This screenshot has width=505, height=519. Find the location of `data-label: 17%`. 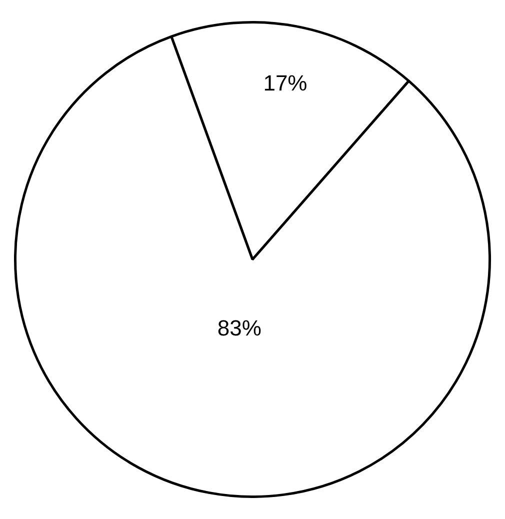

data-label: 17% is located at coordinates (285, 83).